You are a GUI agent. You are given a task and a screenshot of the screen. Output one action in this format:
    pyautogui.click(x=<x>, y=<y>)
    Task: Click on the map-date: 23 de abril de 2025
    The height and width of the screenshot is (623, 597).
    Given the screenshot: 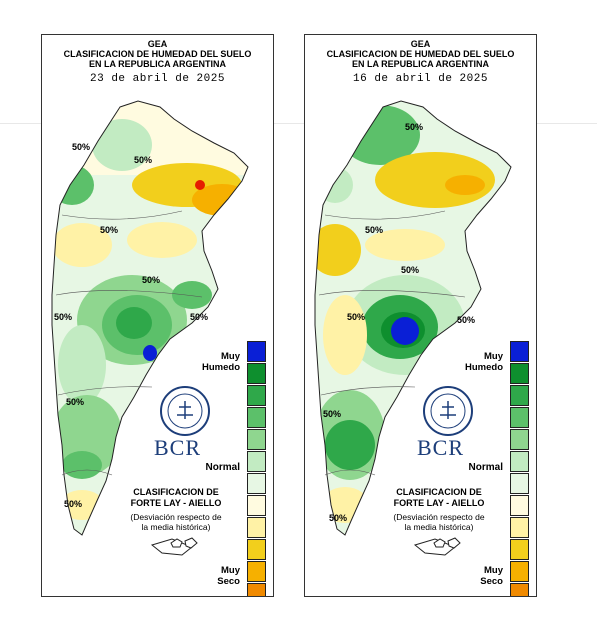 What is the action you would take?
    pyautogui.click(x=157, y=79)
    